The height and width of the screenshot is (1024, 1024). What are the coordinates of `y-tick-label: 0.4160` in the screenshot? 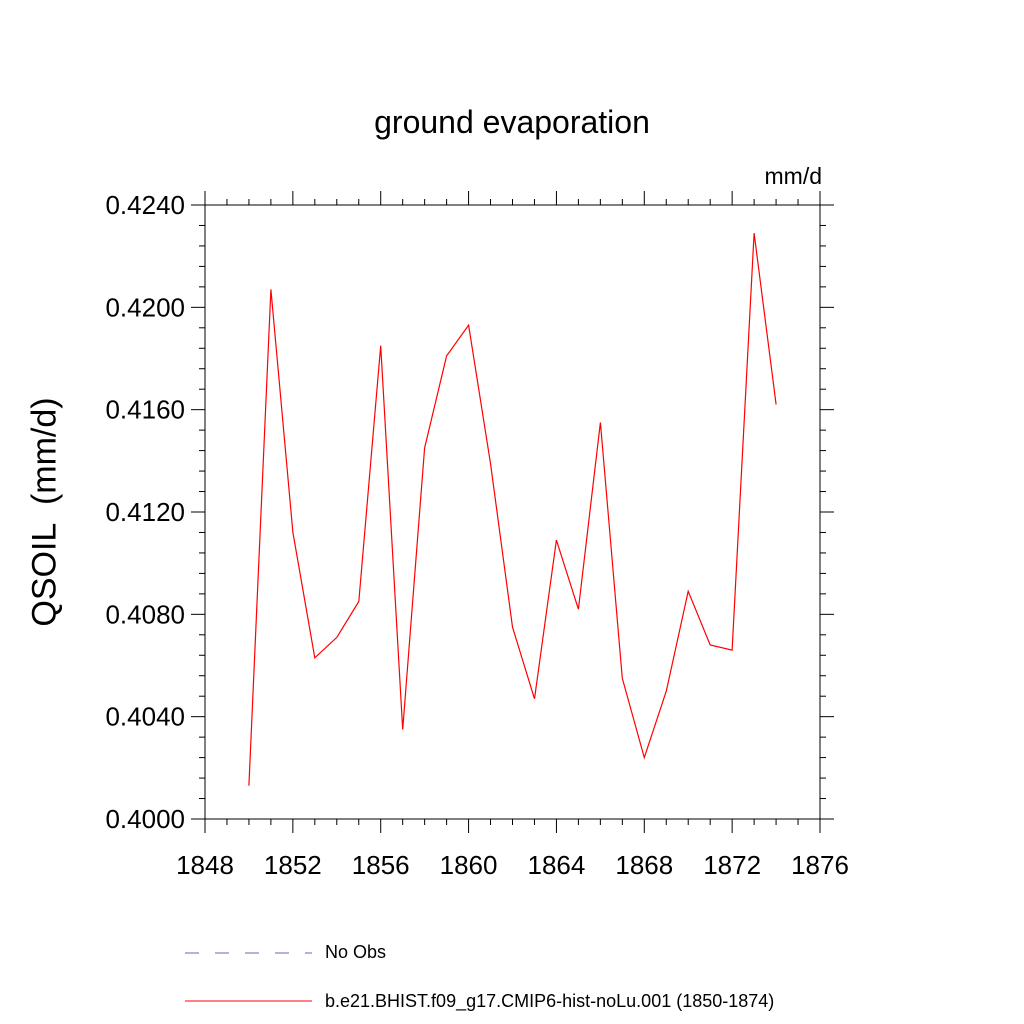 It's located at (145, 410).